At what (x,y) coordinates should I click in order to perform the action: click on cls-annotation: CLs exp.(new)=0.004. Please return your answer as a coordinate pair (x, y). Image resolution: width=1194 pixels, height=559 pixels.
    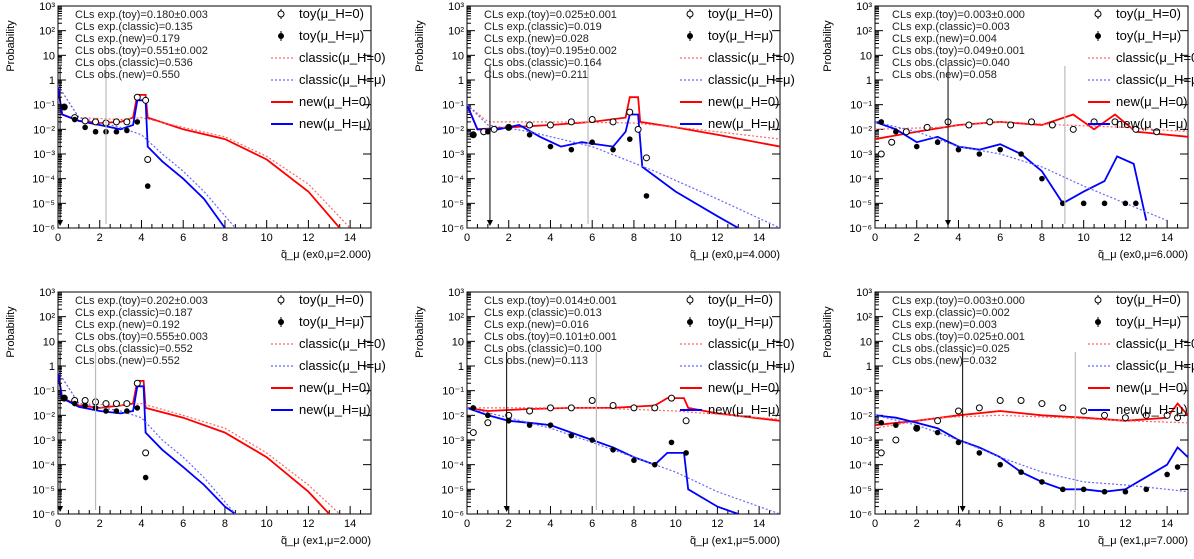
    Looking at the image, I should click on (944, 39).